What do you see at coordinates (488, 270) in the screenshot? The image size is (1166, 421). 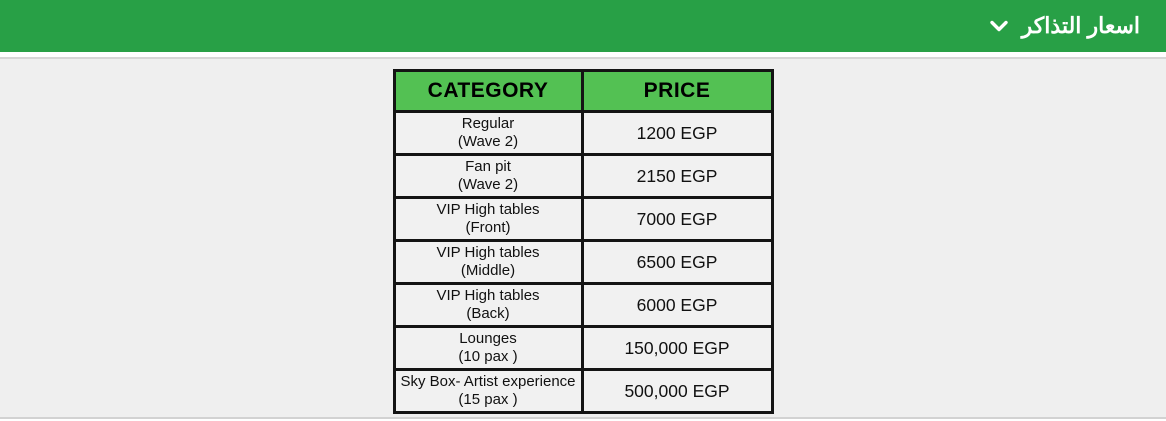 I see `category-detail: (Middle)` at bounding box center [488, 270].